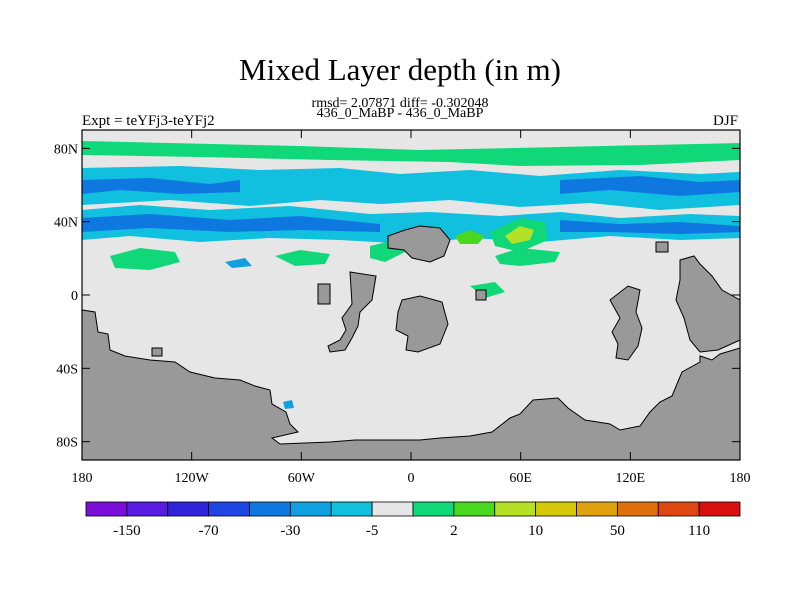  What do you see at coordinates (662, 247) in the screenshot?
I see `land-far-east-island` at bounding box center [662, 247].